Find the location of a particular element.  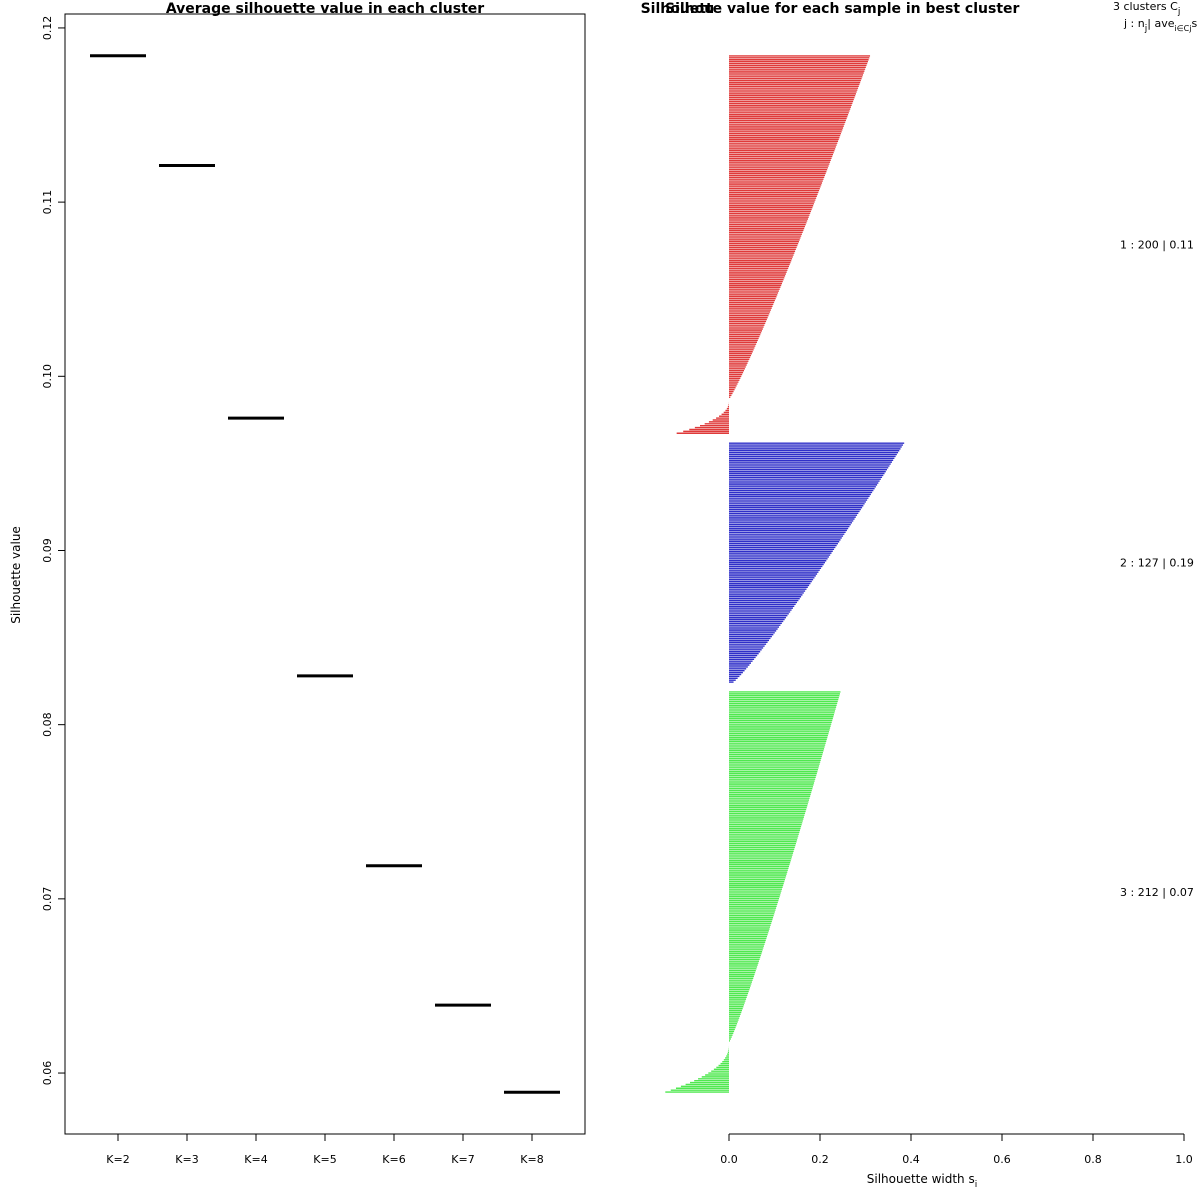

left-x-tick-label-1: K=3 is located at coordinates (186, 1159).